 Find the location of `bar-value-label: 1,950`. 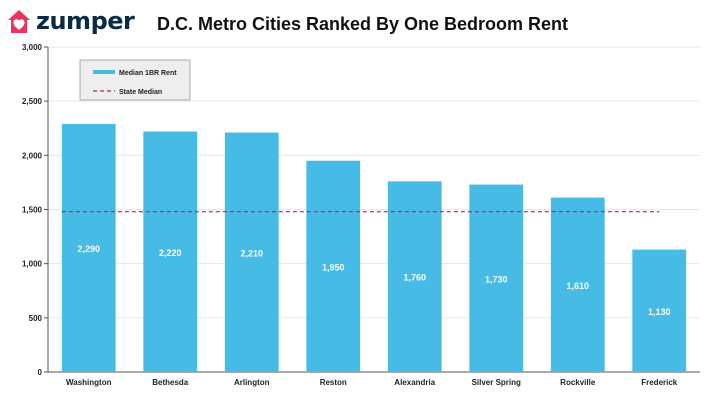

bar-value-label: 1,950 is located at coordinates (333, 267).